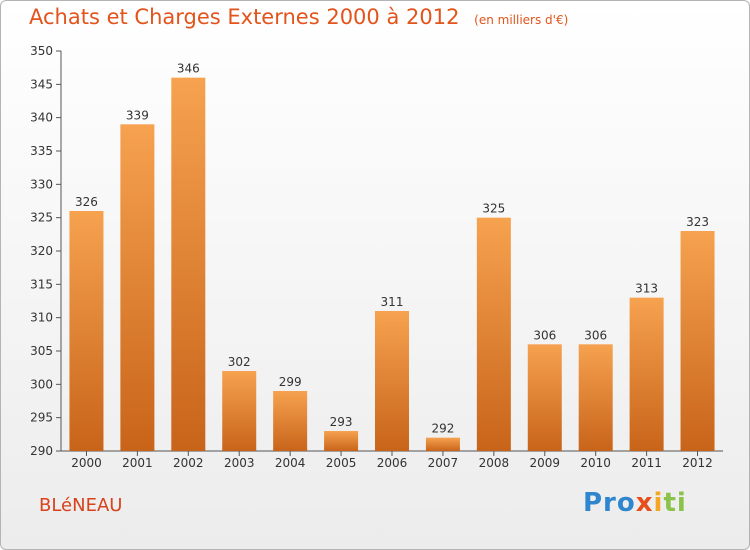  What do you see at coordinates (521, 20) in the screenshot?
I see `chart-unit: (en milliers d'€)` at bounding box center [521, 20].